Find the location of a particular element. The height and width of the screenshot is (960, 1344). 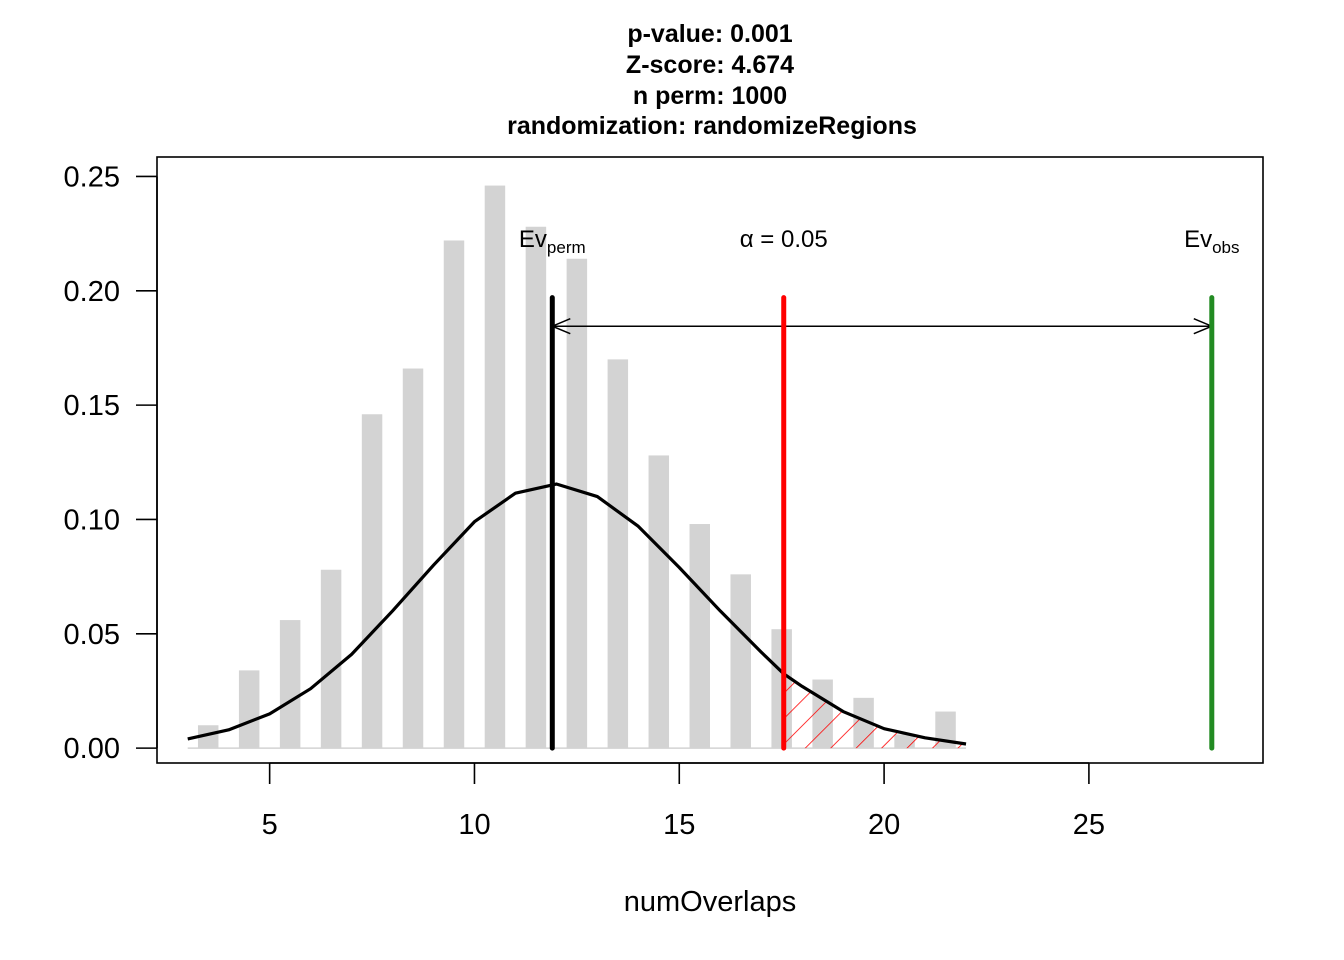

x-tick-label-0: 5 is located at coordinates (270, 825).